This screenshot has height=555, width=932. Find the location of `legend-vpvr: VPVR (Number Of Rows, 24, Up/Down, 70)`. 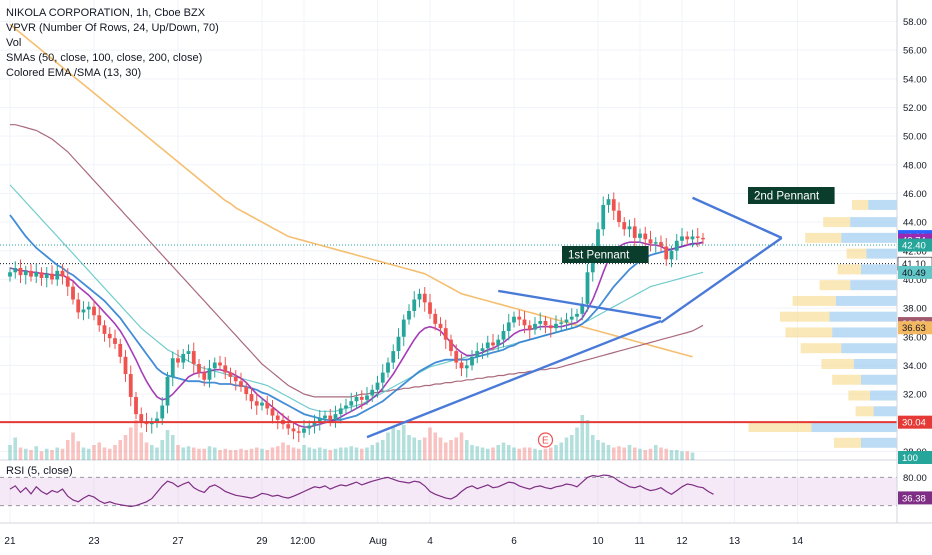

legend-vpvr: VPVR (Number Of Rows, 24, Up/Down, 70) is located at coordinates (112, 28).